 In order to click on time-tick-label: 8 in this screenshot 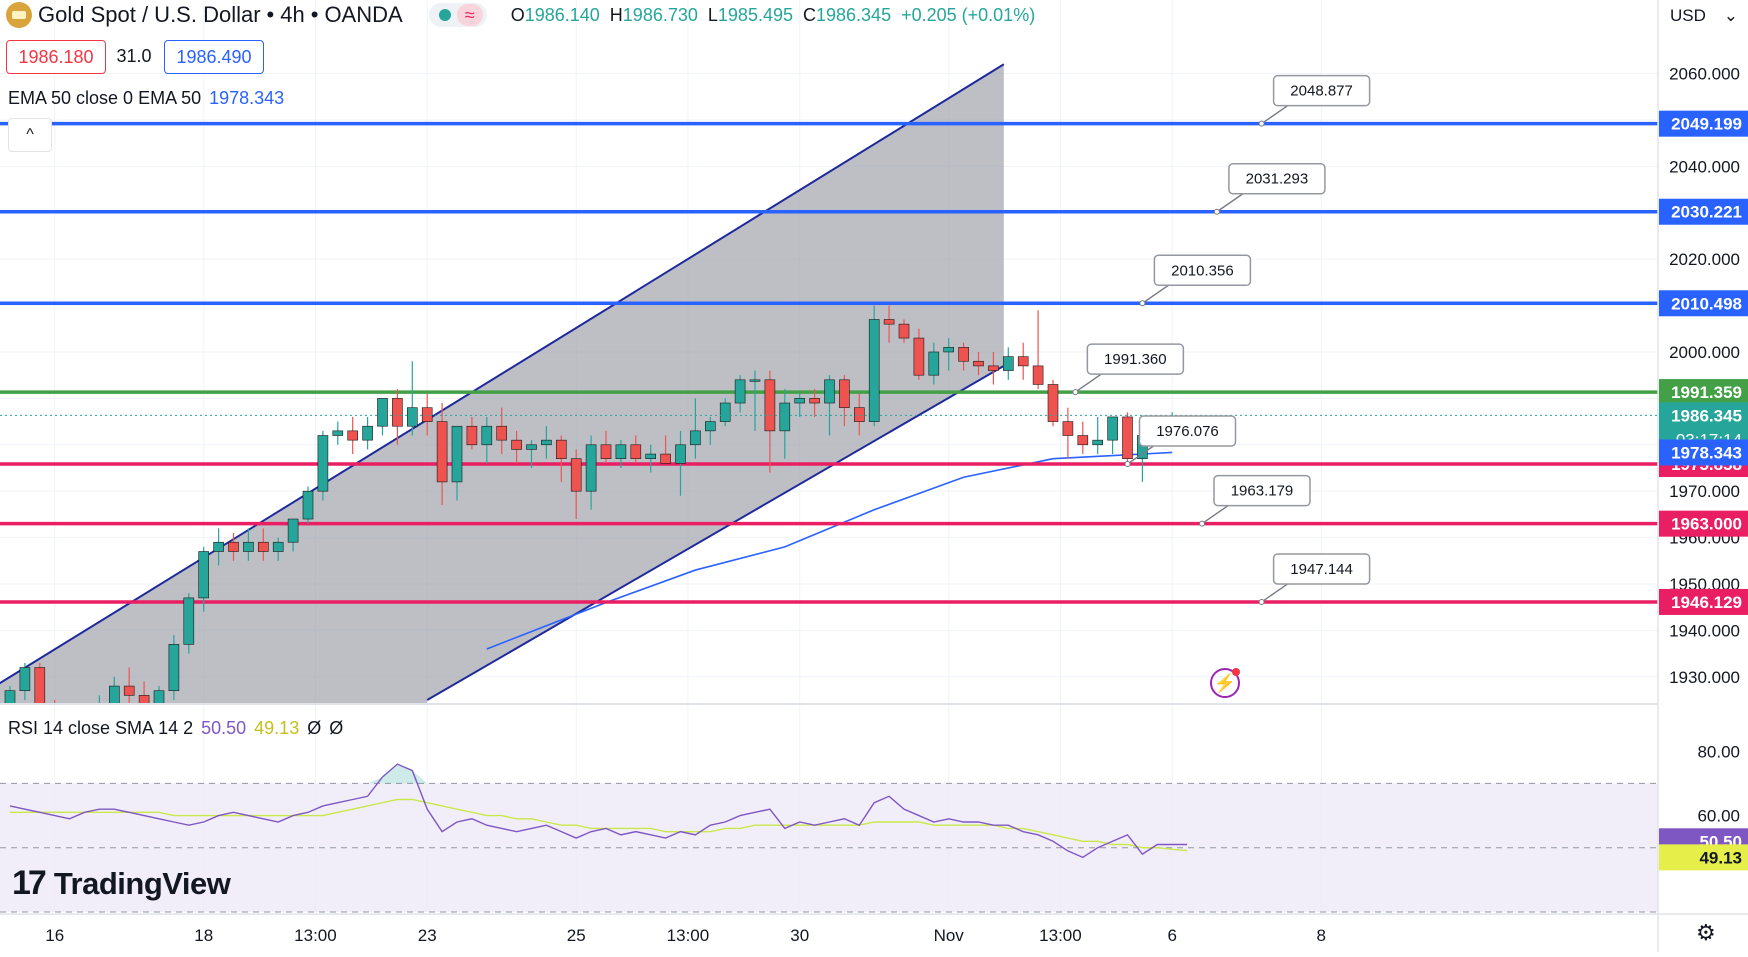, I will do `click(1320, 935)`.